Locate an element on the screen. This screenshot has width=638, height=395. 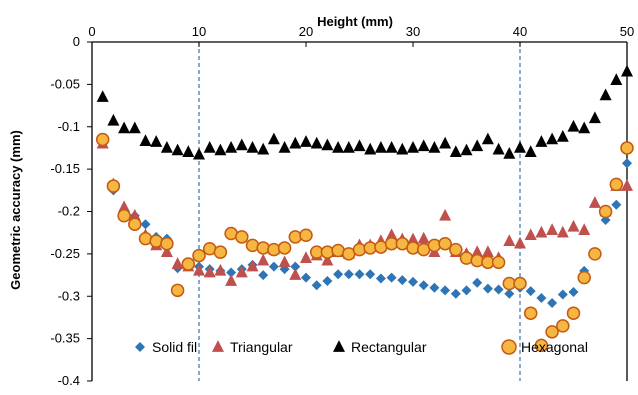
x-tick-label: 0 is located at coordinates (91, 31).